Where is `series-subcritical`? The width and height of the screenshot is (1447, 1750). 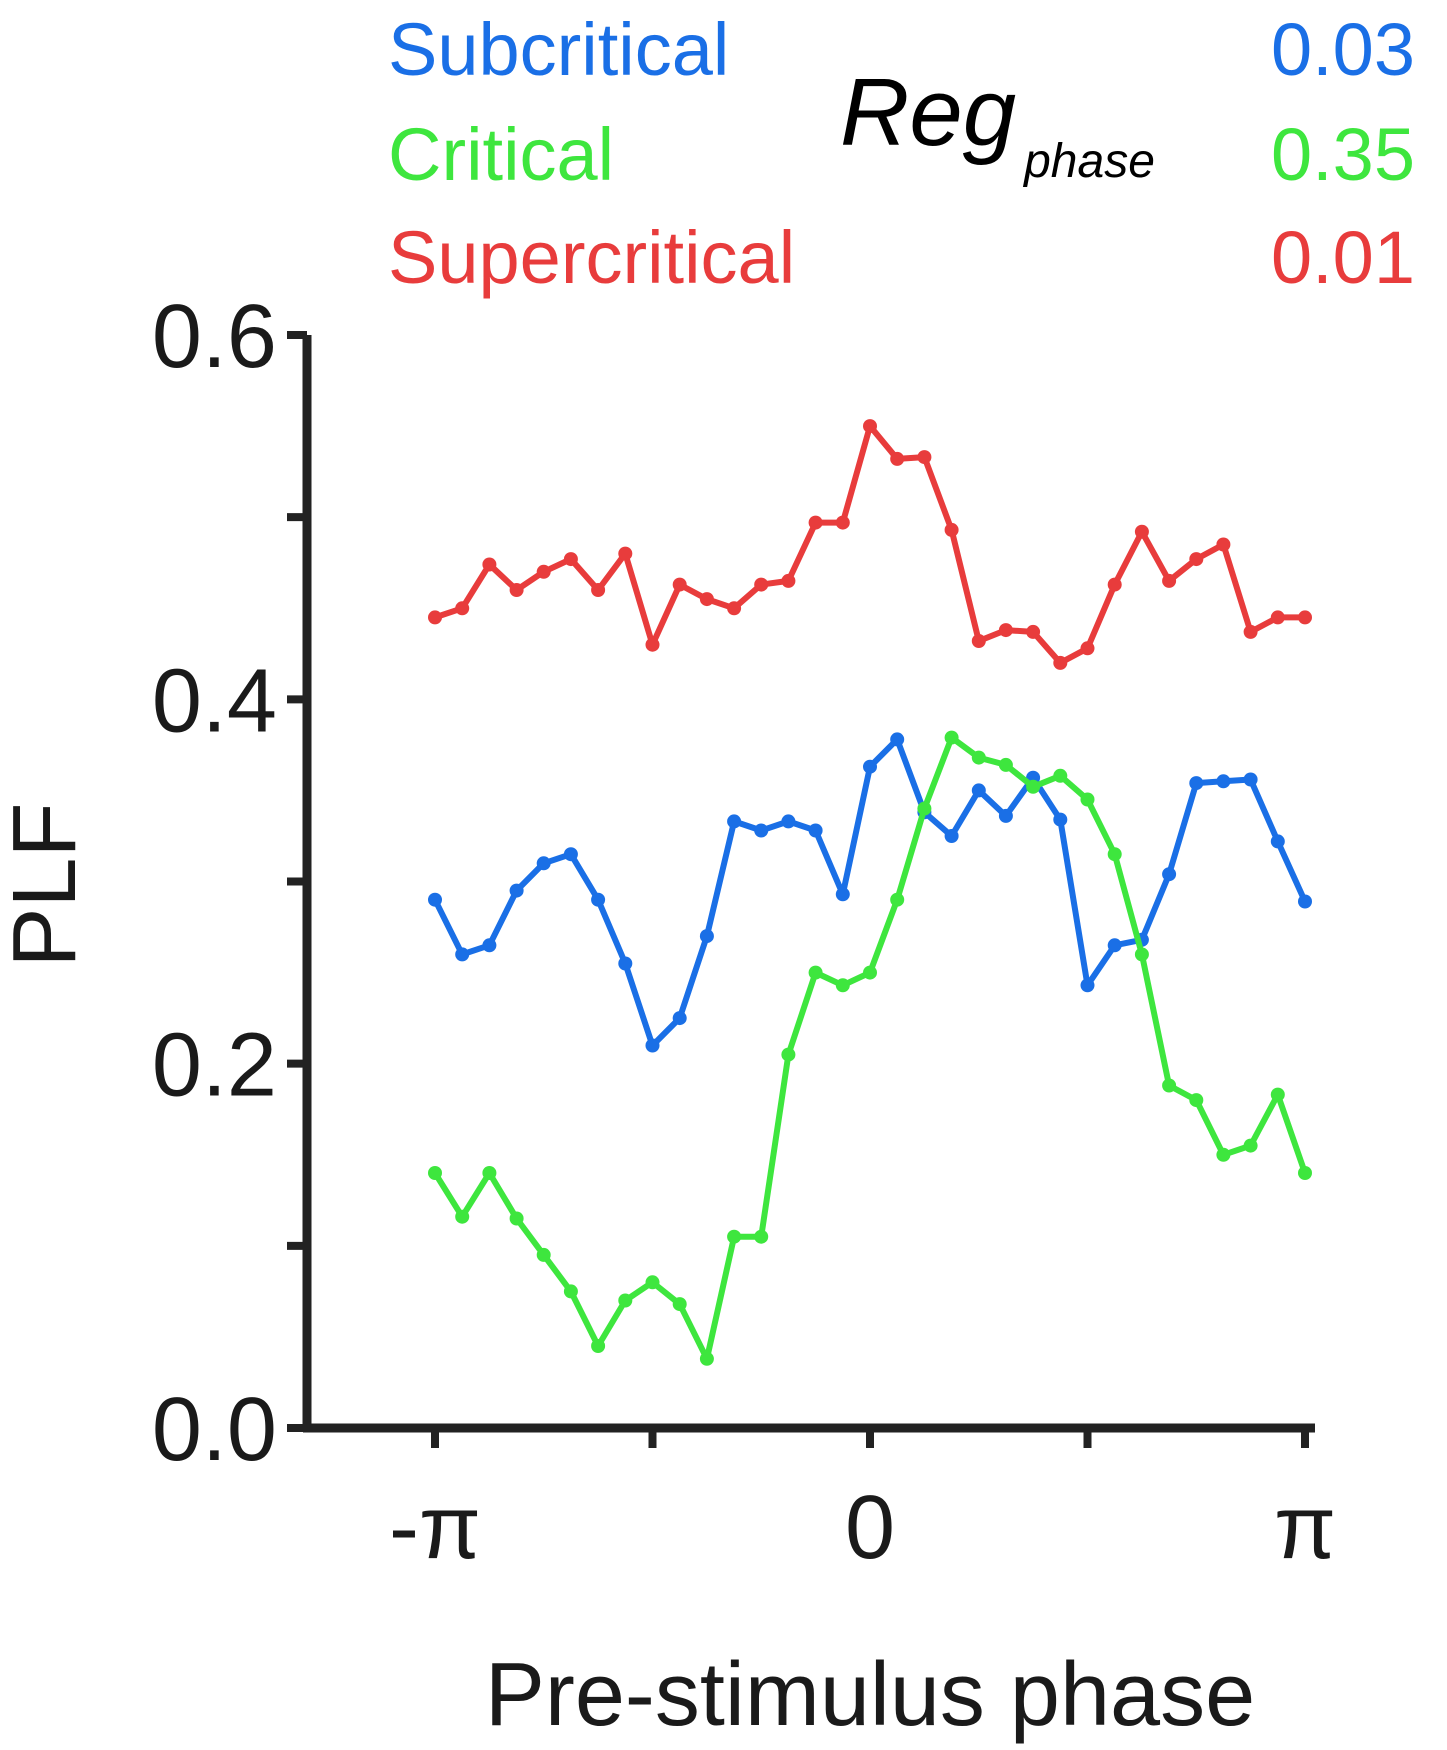 series-subcritical is located at coordinates (870, 892).